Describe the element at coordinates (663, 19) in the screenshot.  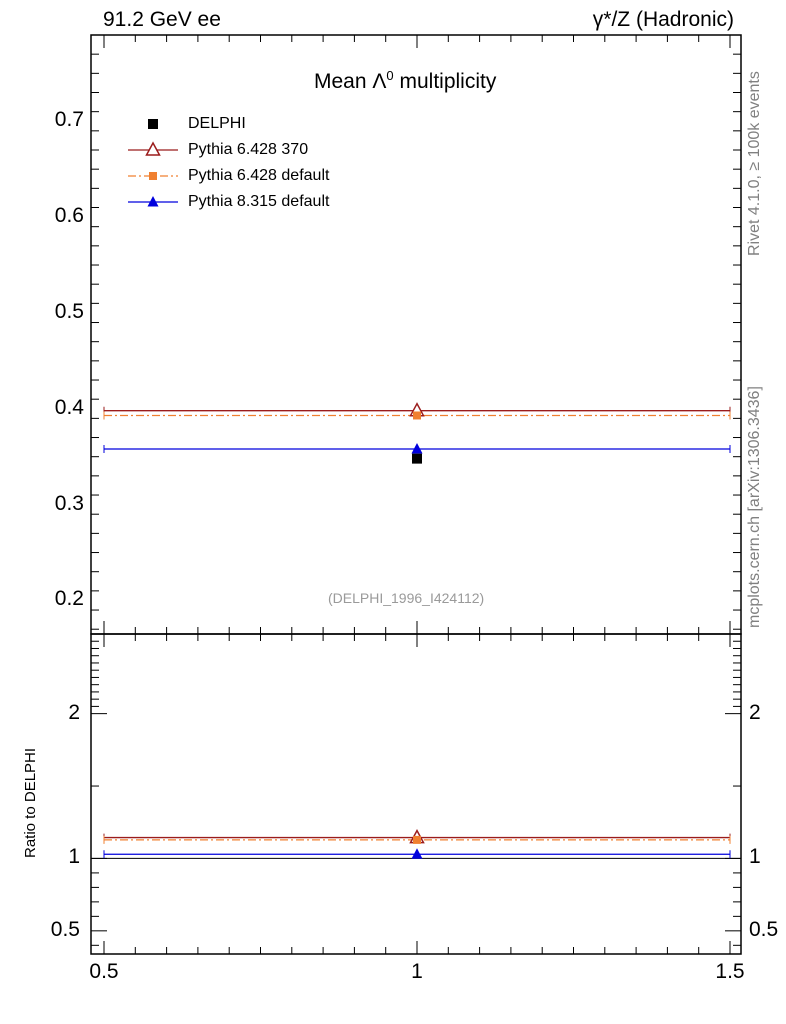
I see `process-label: γ*/Z (Hadronic)` at that location.